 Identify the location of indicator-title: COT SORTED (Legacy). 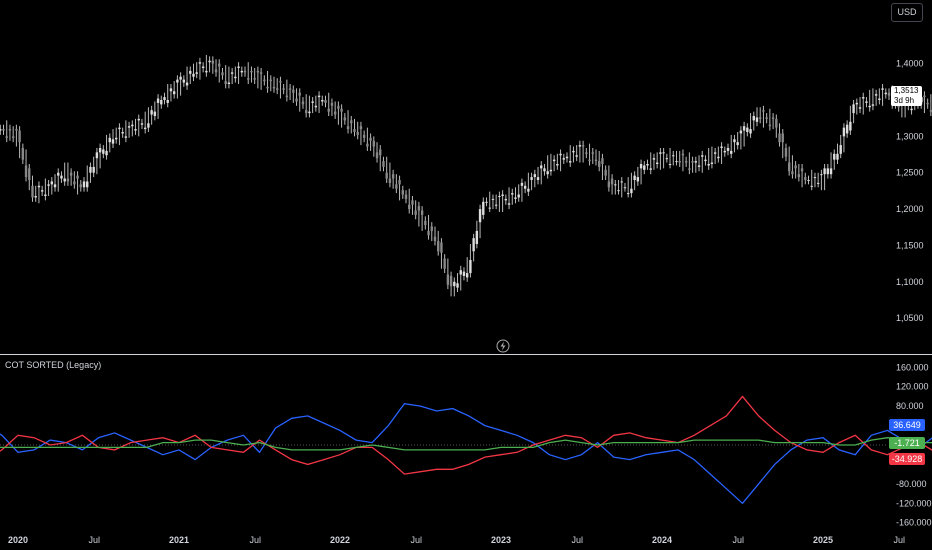
(53, 365).